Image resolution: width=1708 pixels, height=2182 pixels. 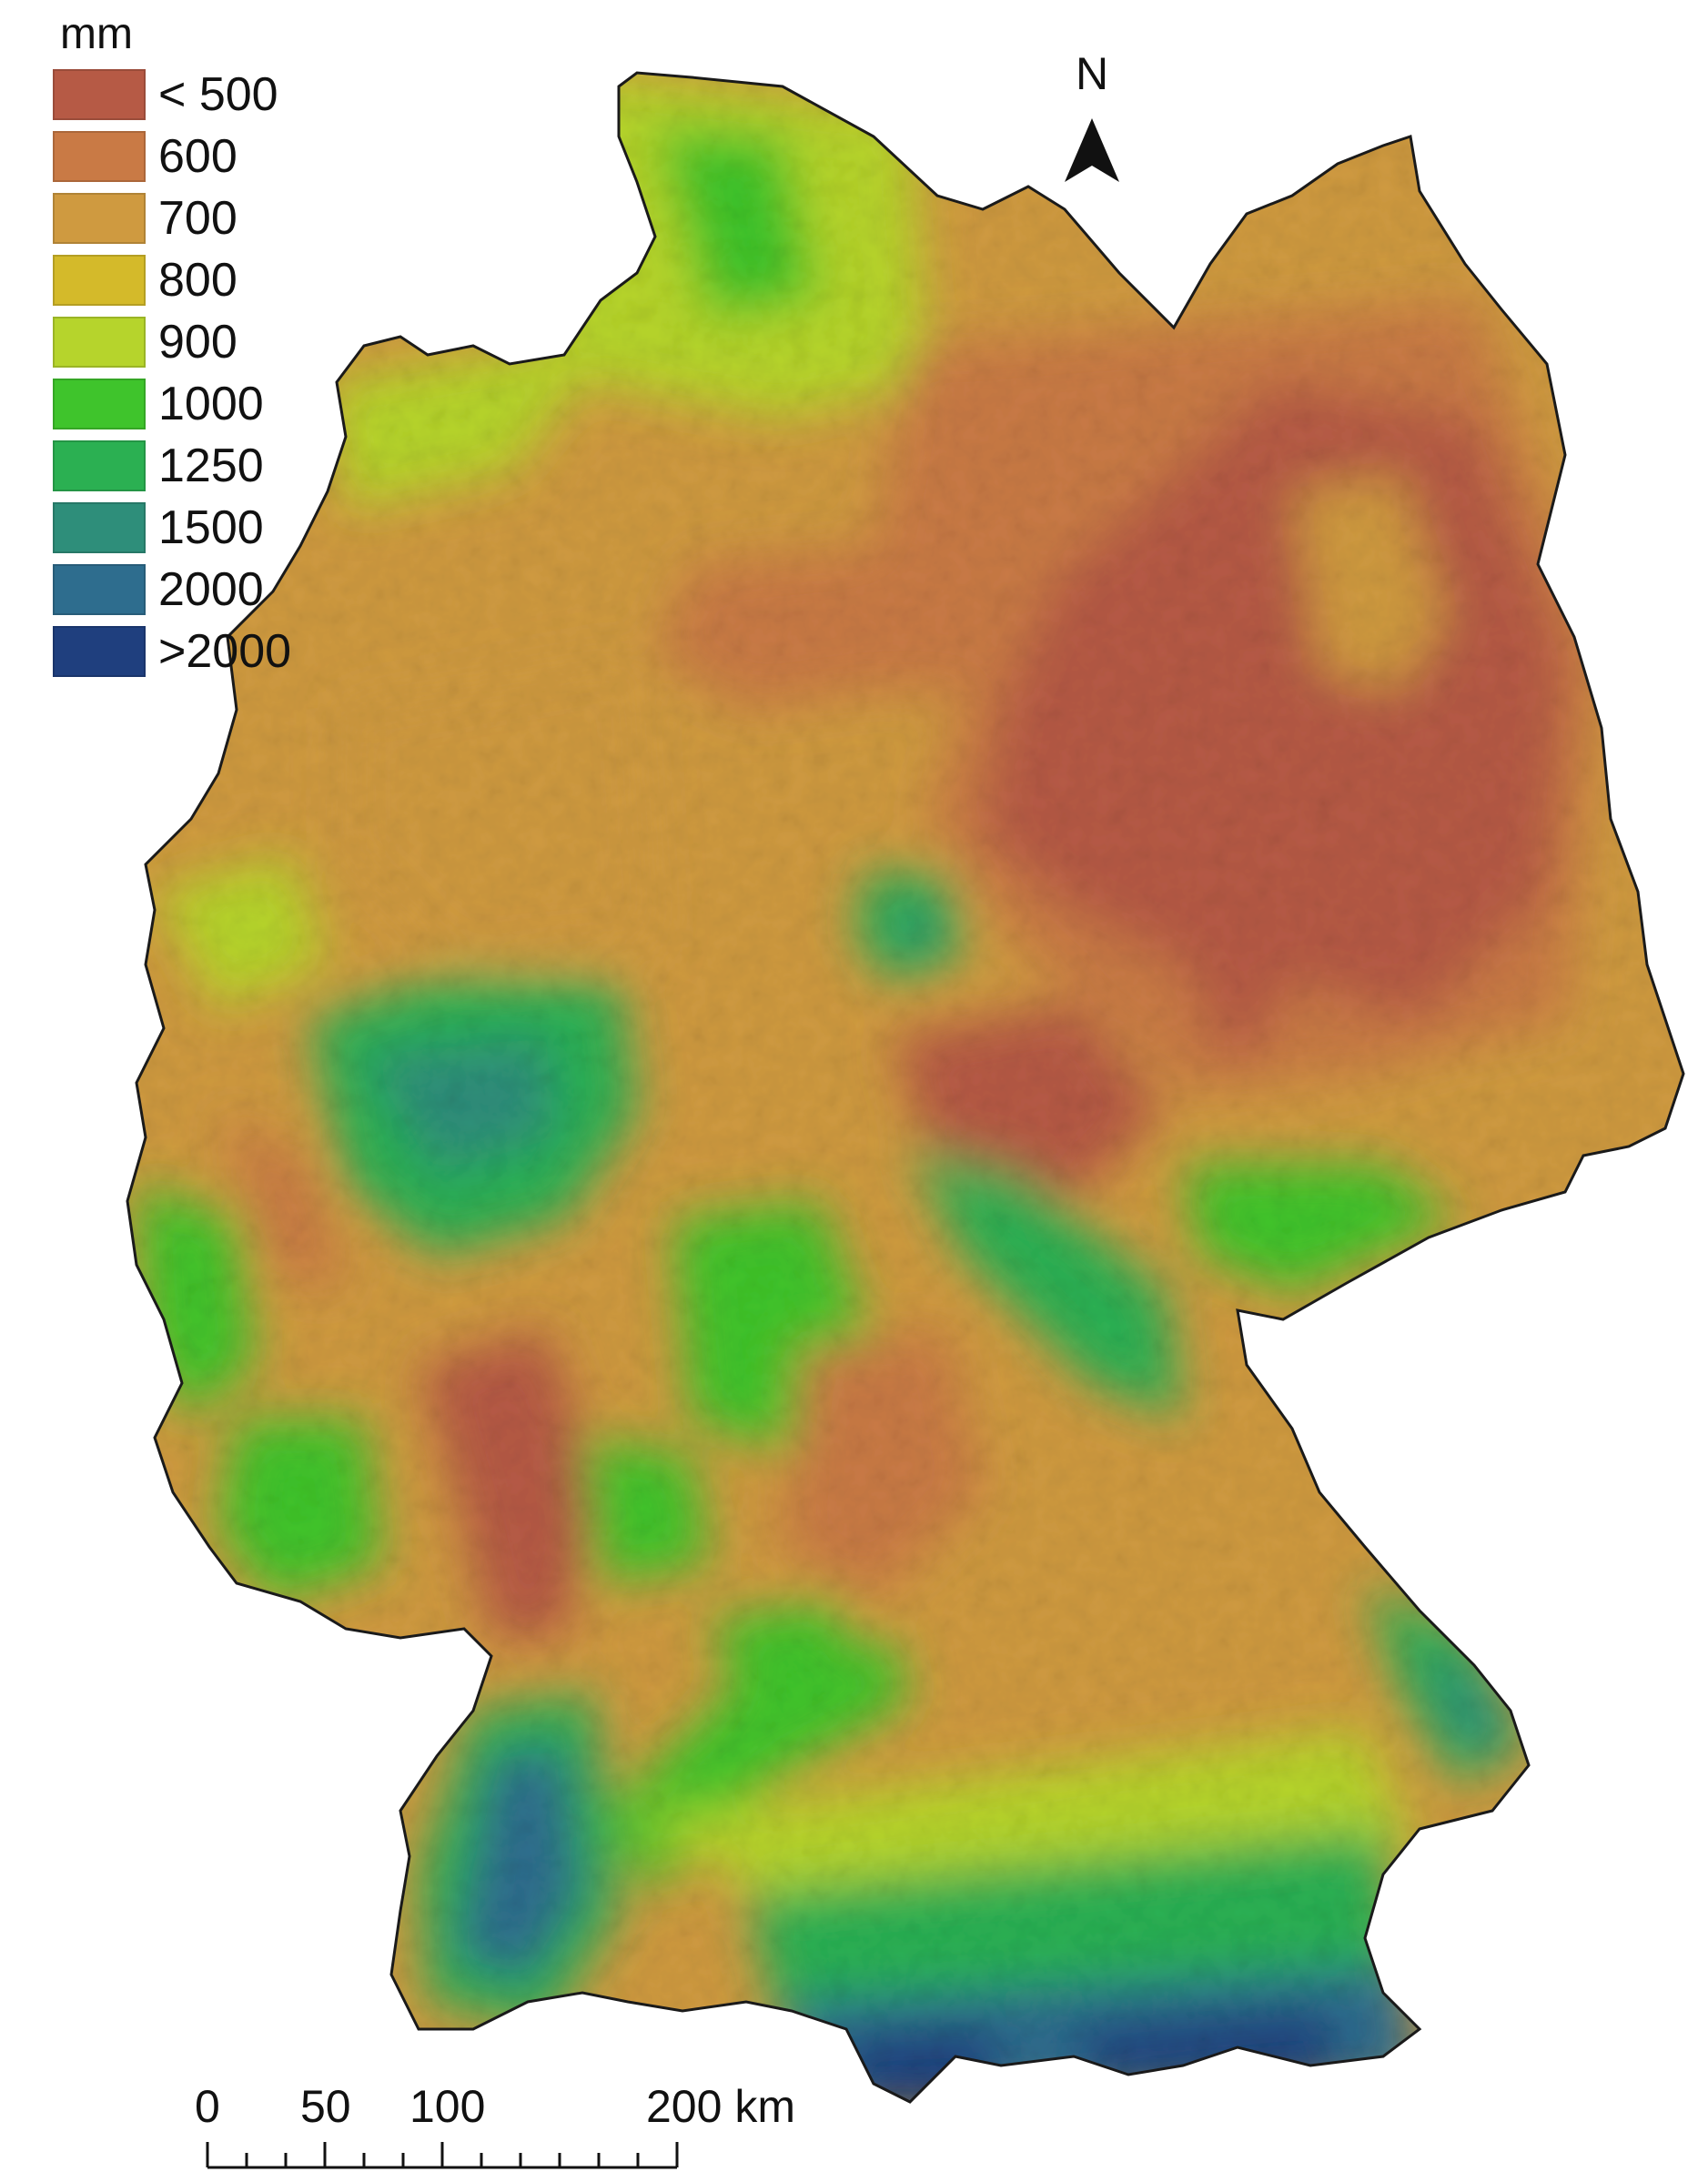 I want to click on legend-item: 1500, so click(x=172, y=528).